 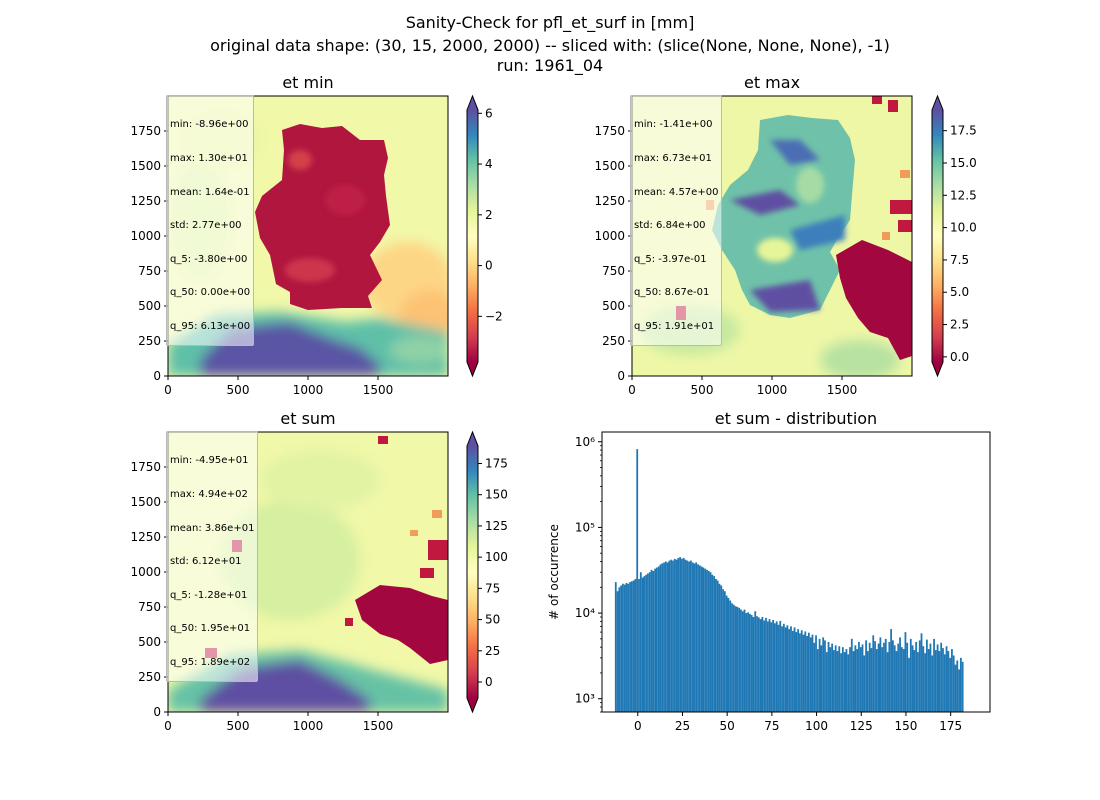 I want to click on y-tick-label: 750, so click(x=613, y=271).